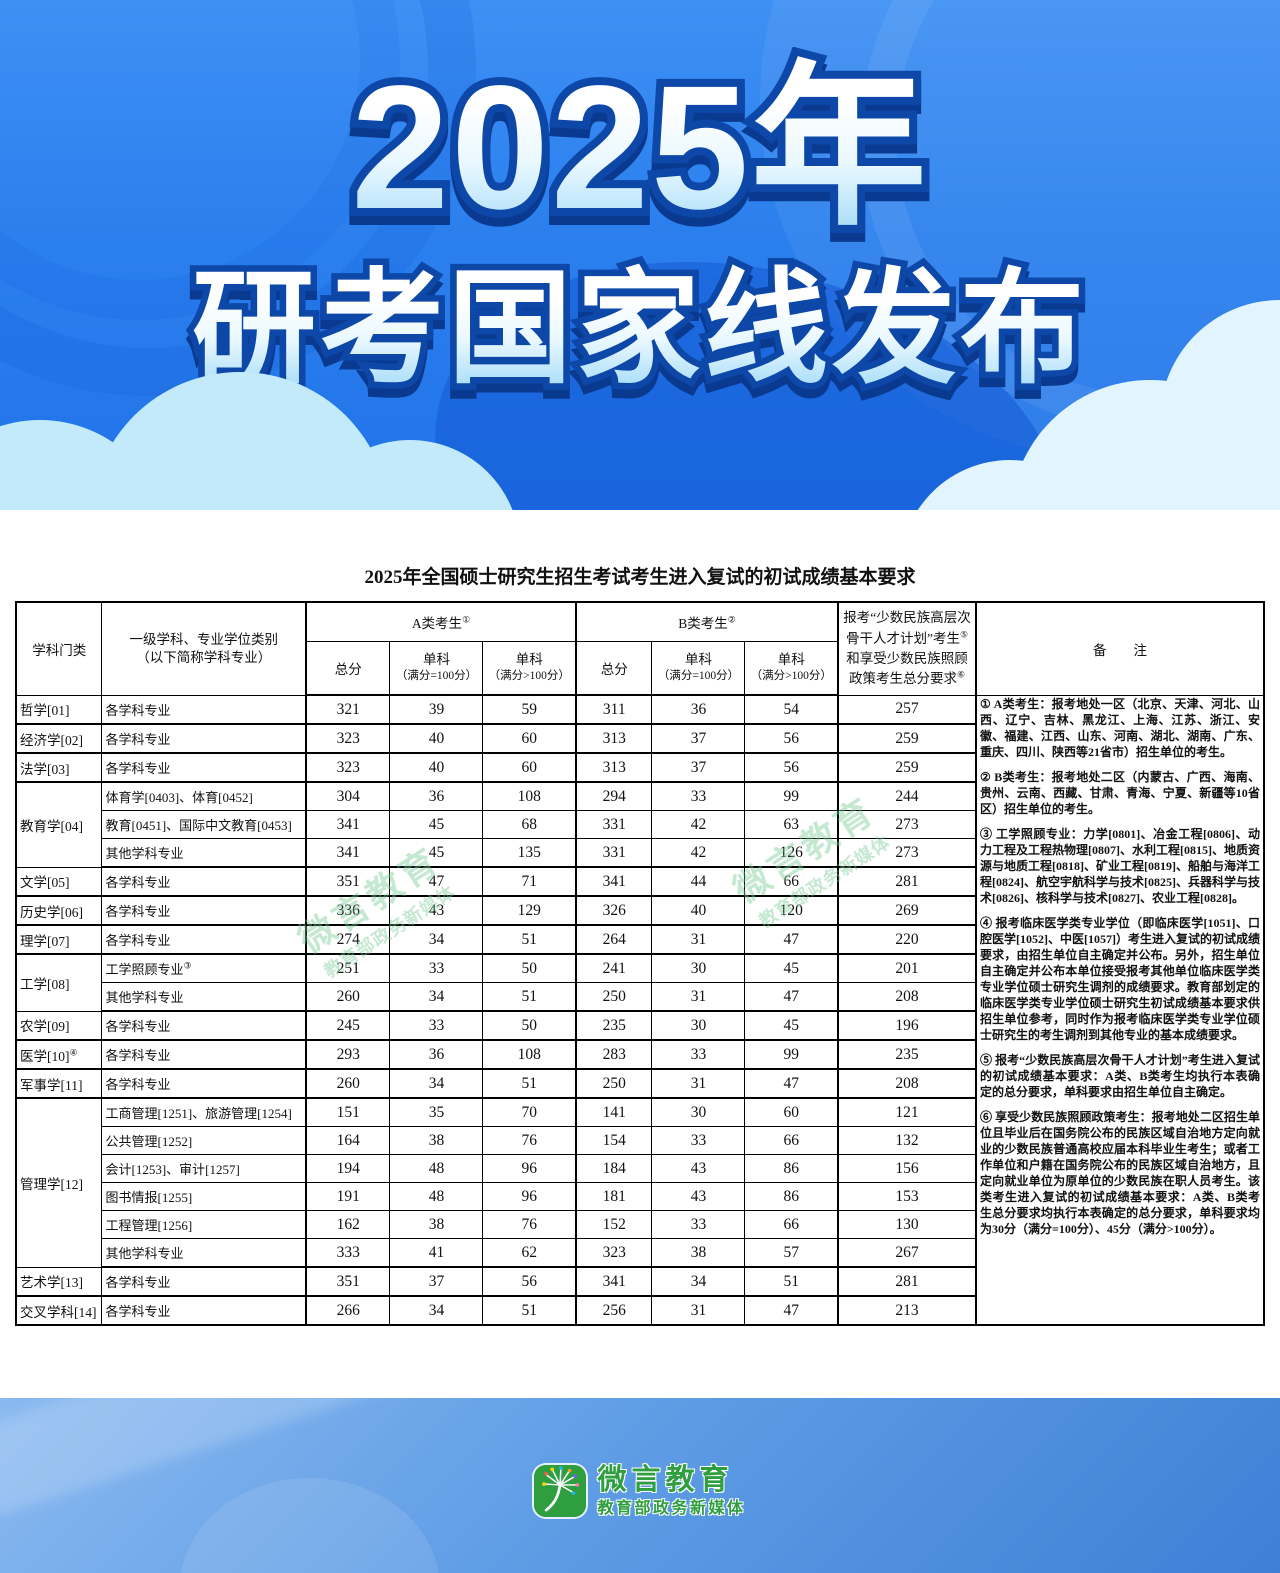  What do you see at coordinates (529, 1054) in the screenshot?
I see `score-cell: 108` at bounding box center [529, 1054].